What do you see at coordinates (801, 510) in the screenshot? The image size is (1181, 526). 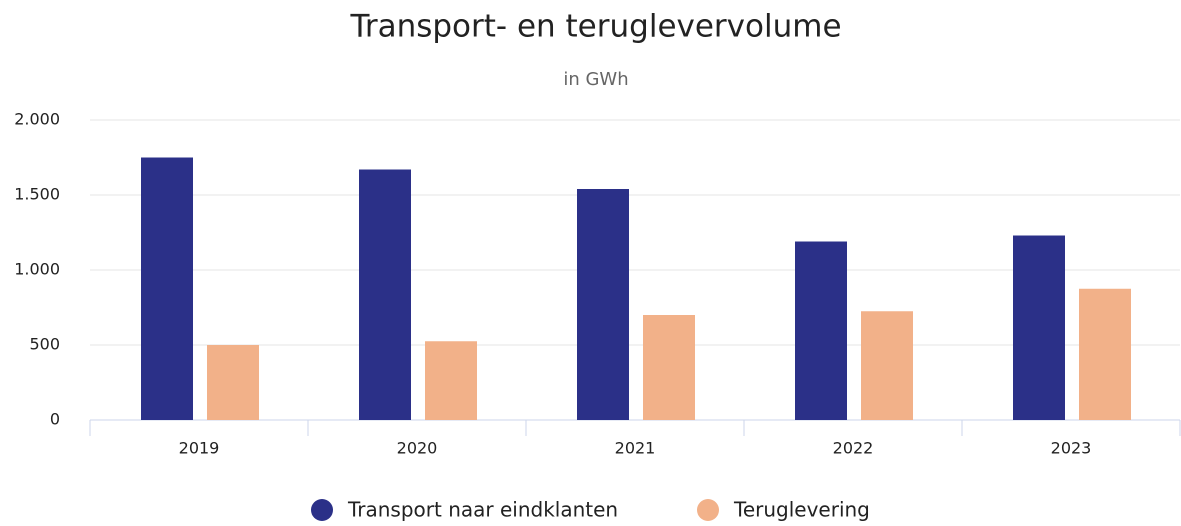 I see `legend-label: Teruglevering` at bounding box center [801, 510].